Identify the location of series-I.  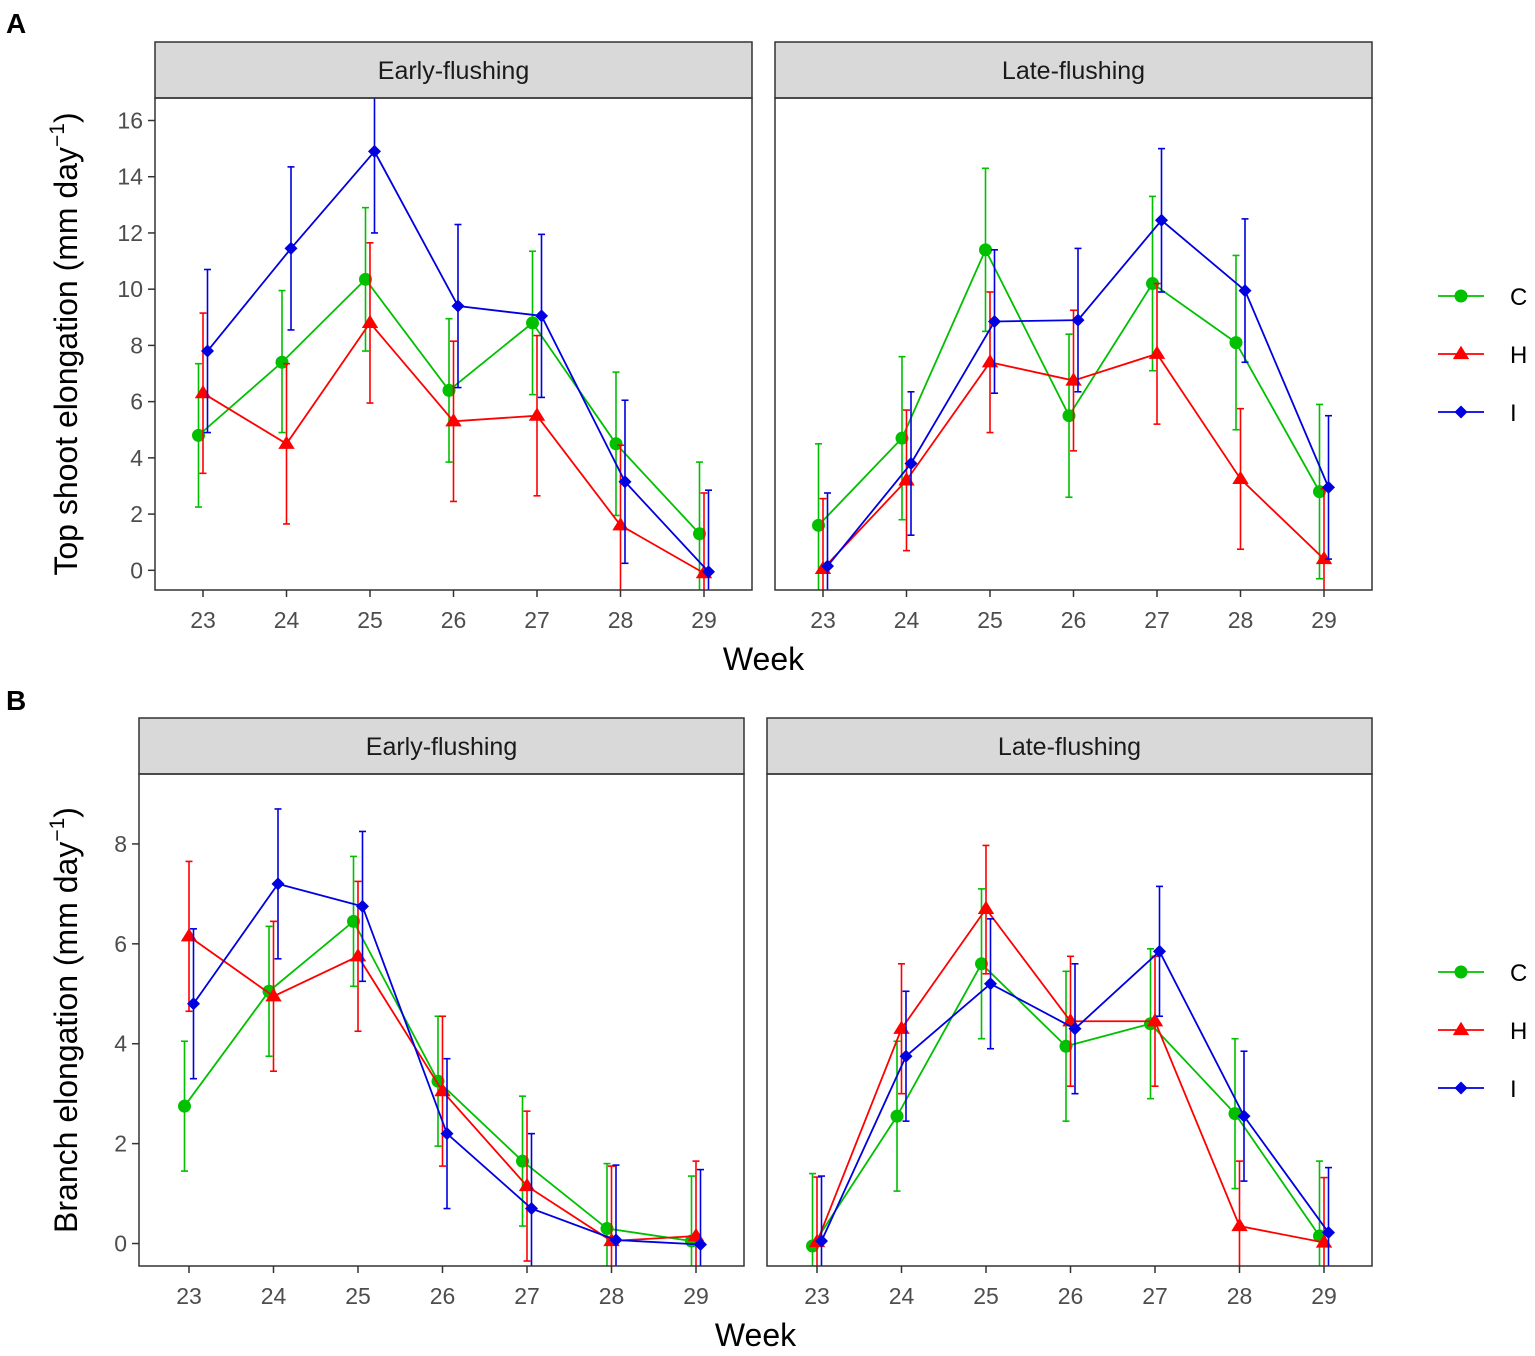
(458, 344).